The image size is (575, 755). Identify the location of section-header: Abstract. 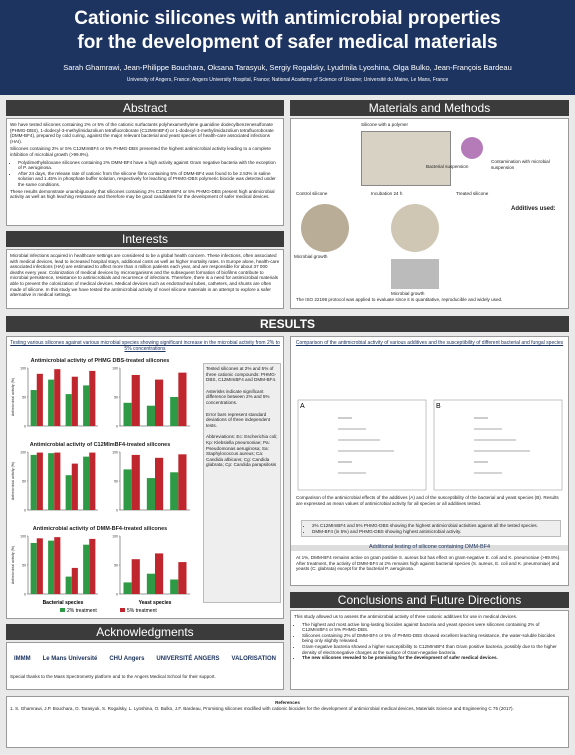
(145, 108).